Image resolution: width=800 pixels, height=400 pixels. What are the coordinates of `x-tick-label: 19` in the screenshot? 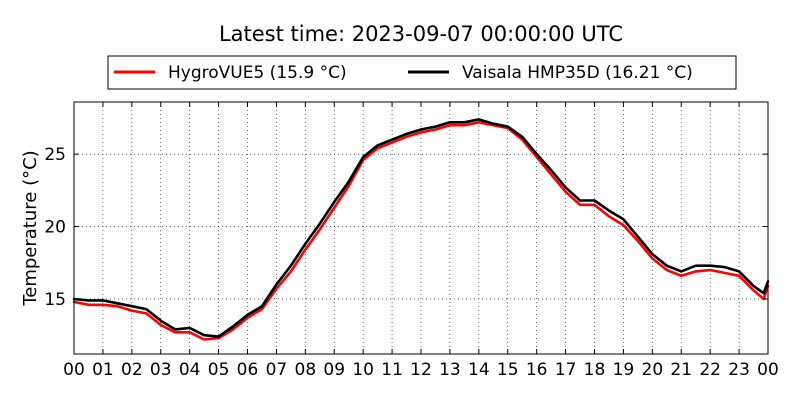 It's located at (624, 370).